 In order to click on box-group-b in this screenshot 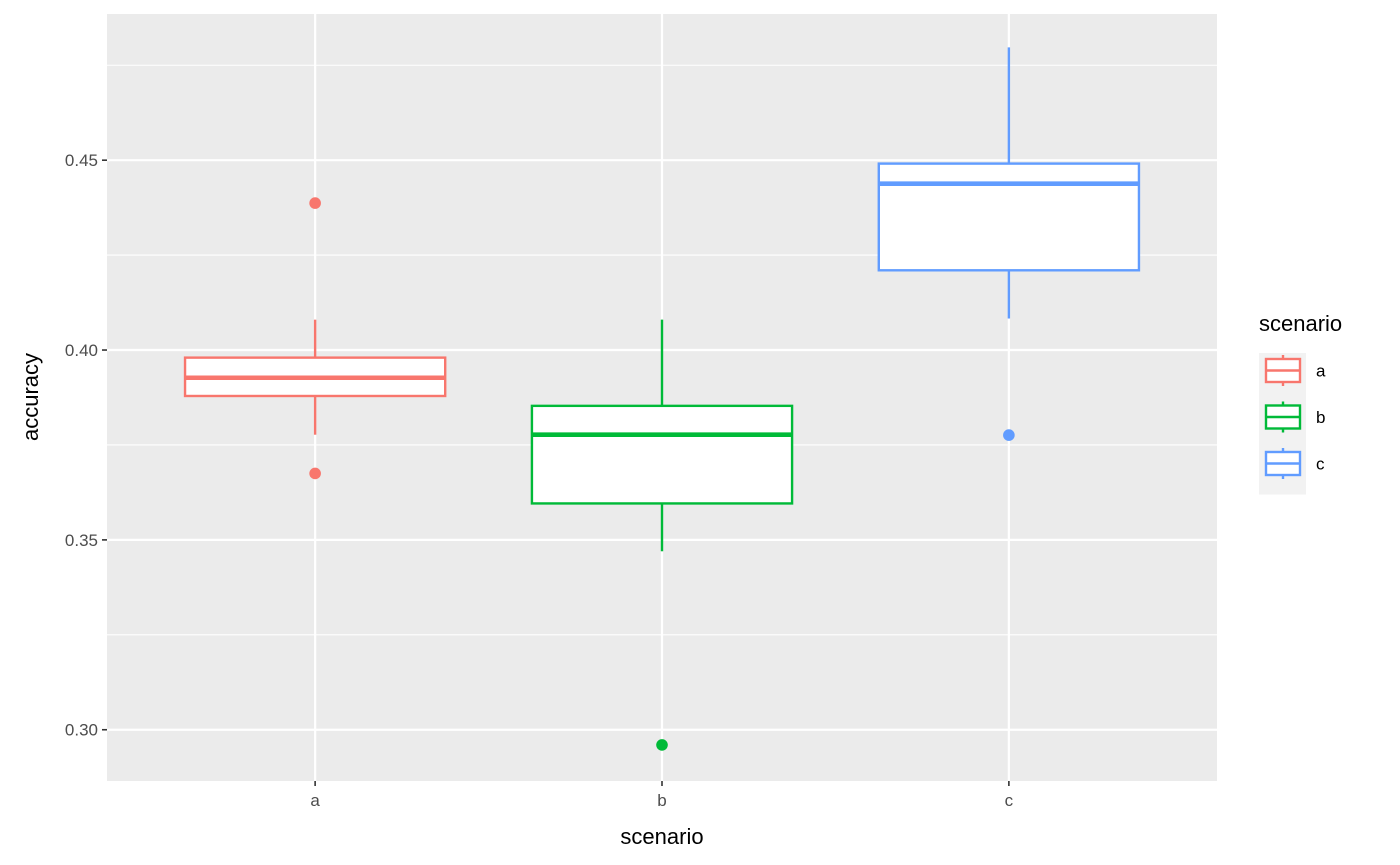, I will do `click(662, 535)`.